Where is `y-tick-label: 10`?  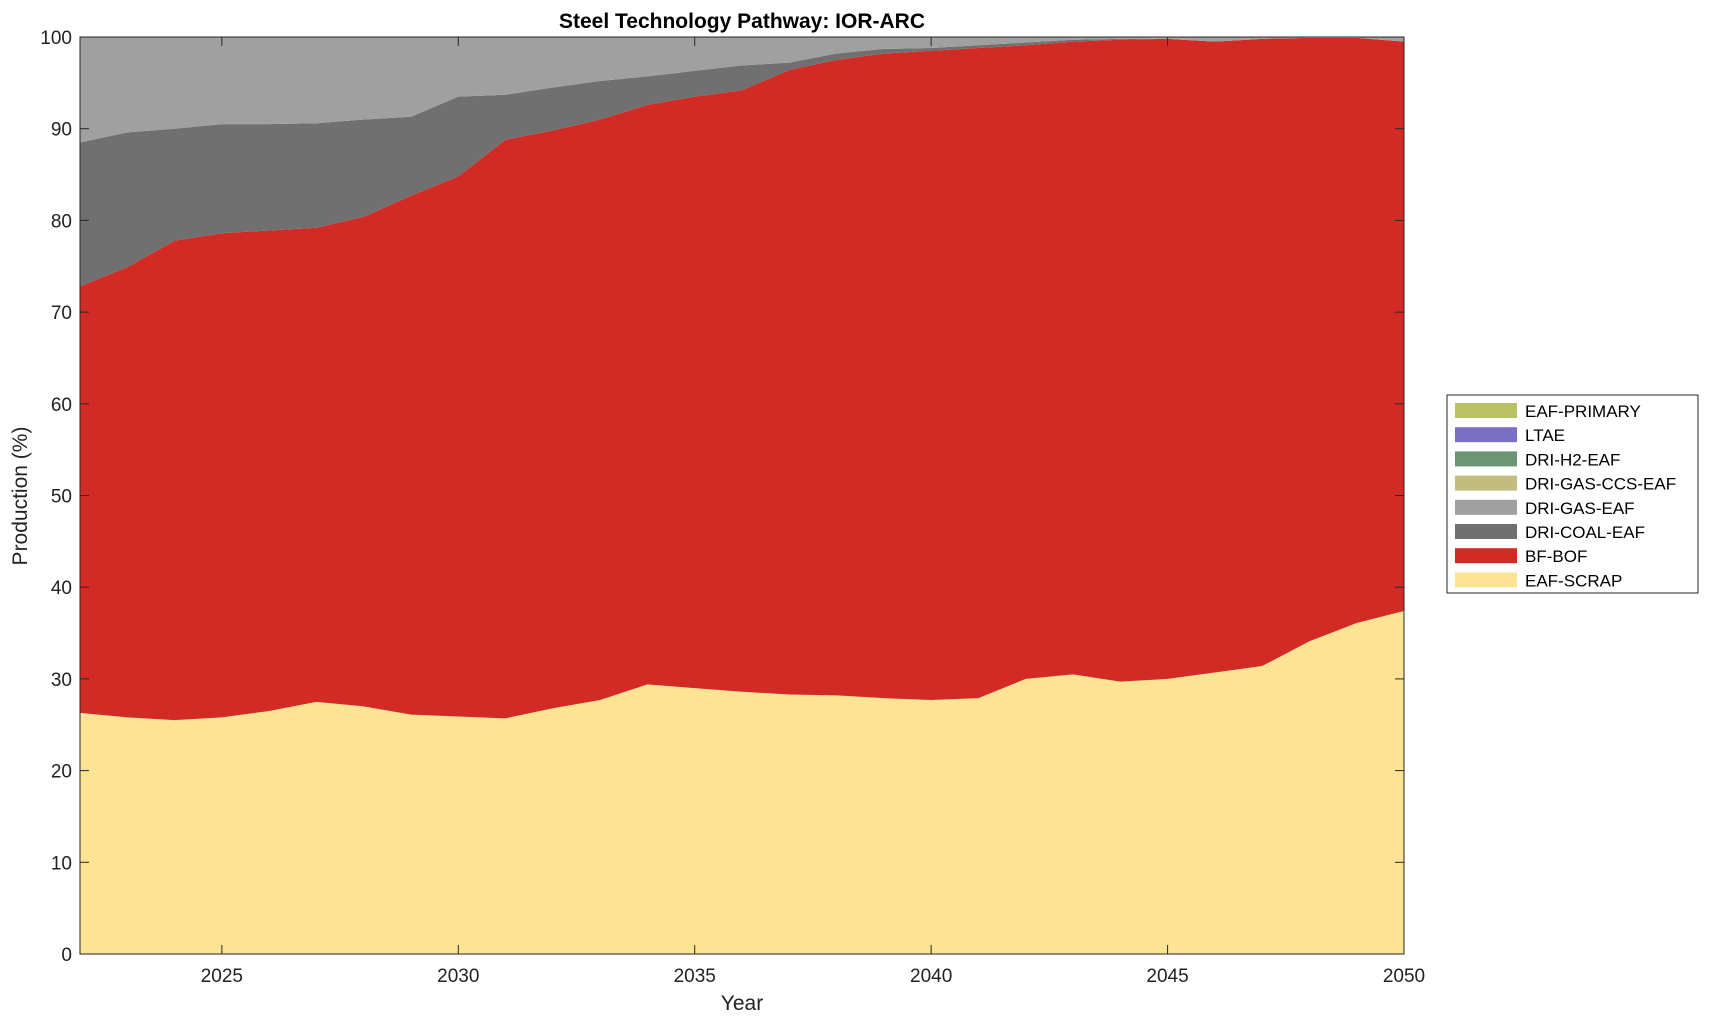 y-tick-label: 10 is located at coordinates (61, 863).